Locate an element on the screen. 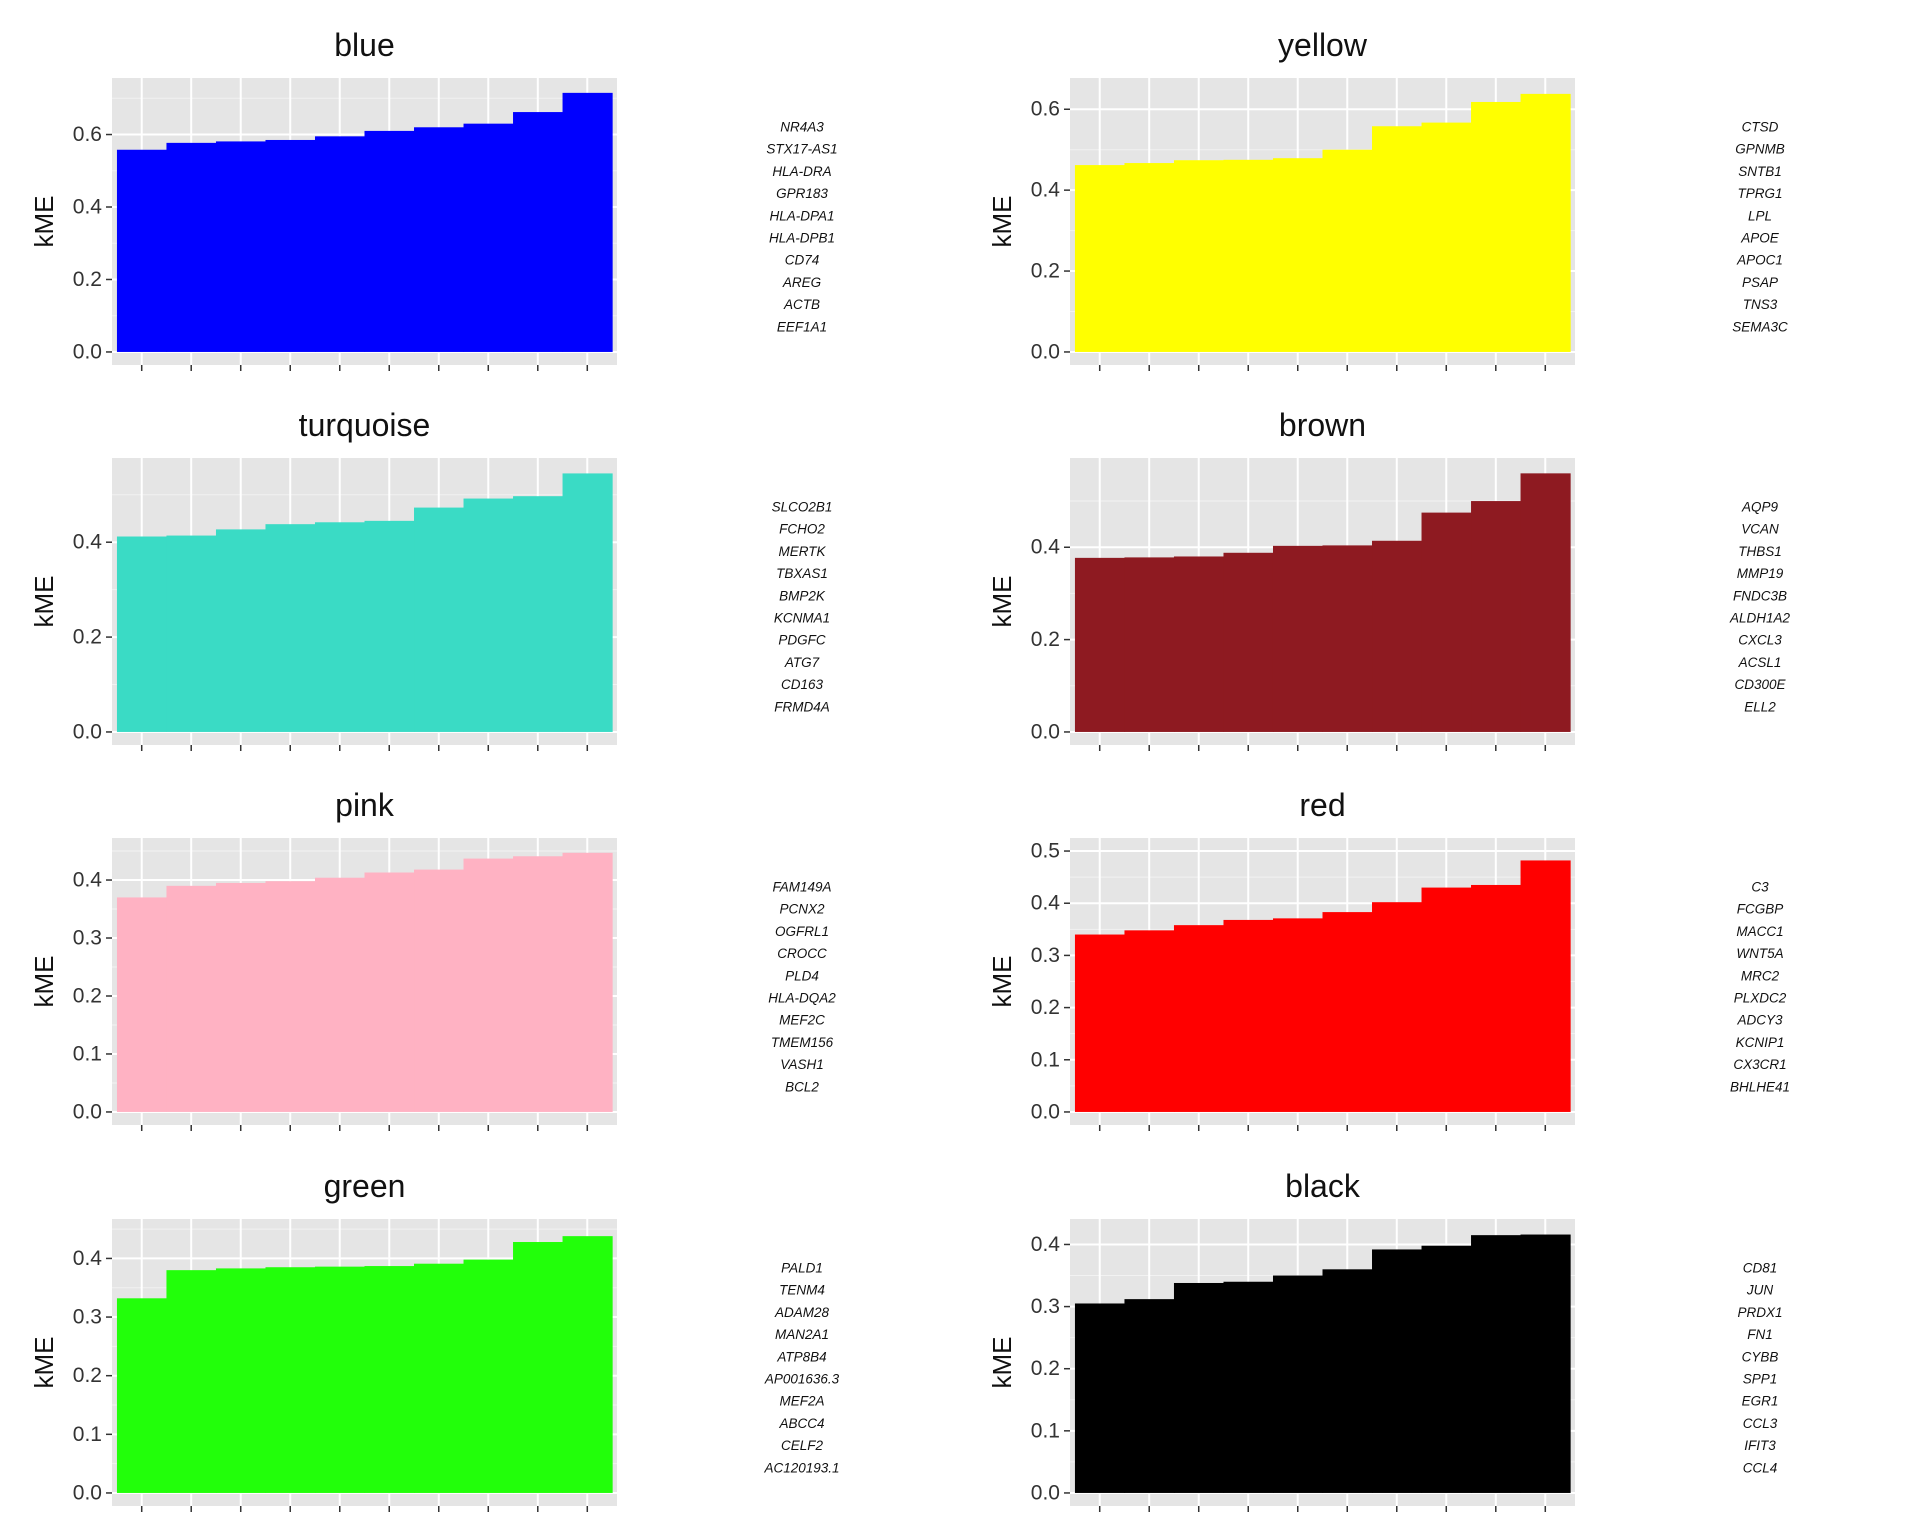 This screenshot has width=1920, height=1536. panel-title-yellow: yellow is located at coordinates (1323, 45).